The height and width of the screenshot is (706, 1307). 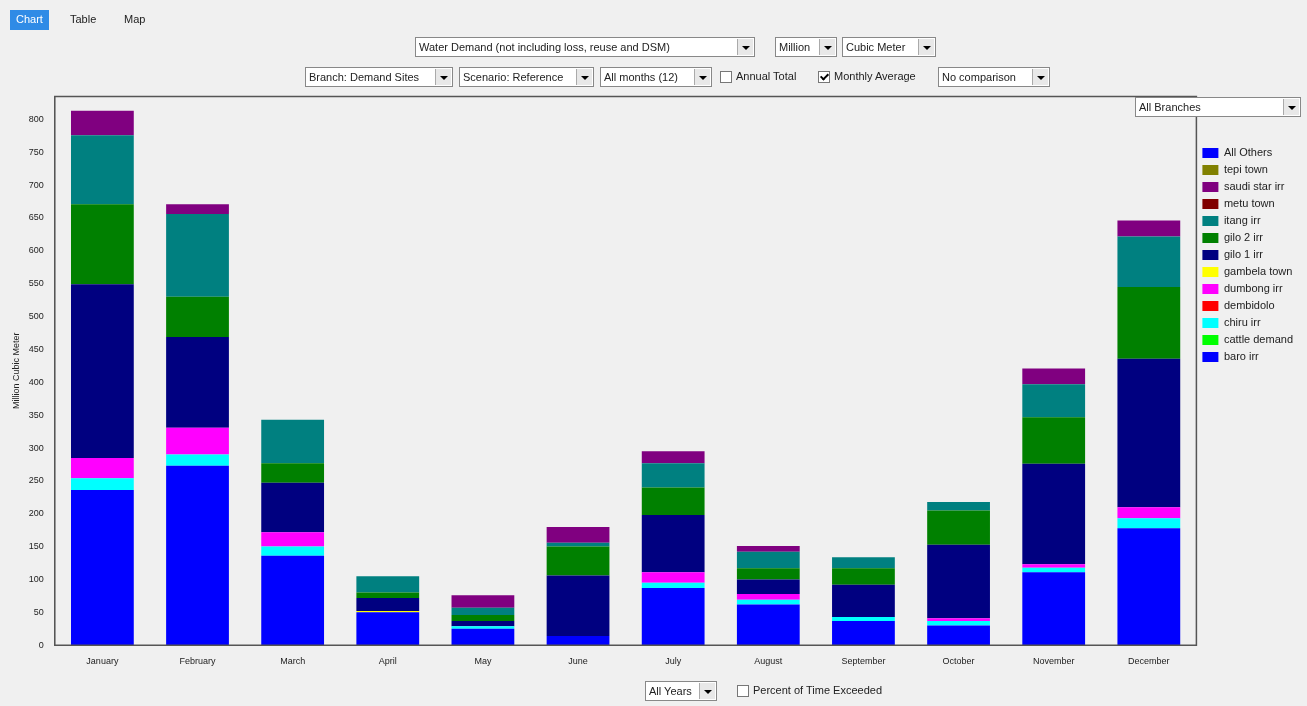 What do you see at coordinates (36, 447) in the screenshot?
I see `y-tick-label: 300` at bounding box center [36, 447].